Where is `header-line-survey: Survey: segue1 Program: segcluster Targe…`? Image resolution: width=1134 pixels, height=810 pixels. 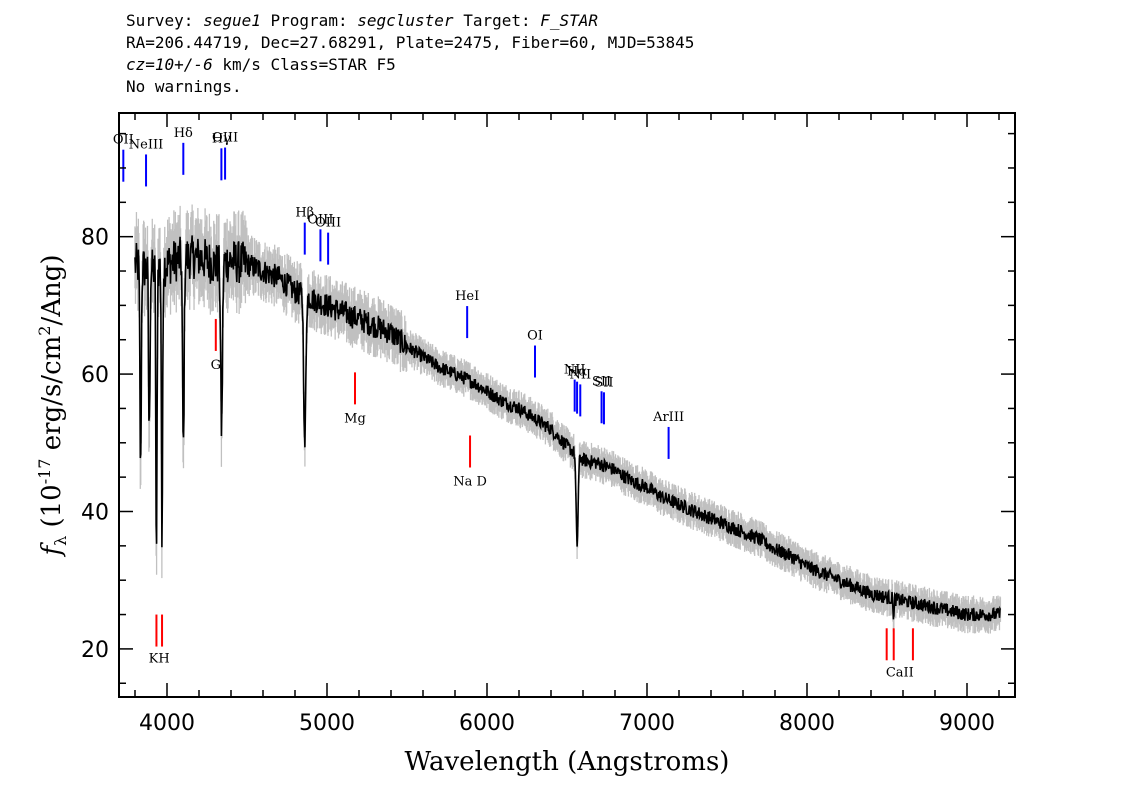 header-line-survey: Survey: segue1 Program: segcluster Targe… is located at coordinates (410, 21).